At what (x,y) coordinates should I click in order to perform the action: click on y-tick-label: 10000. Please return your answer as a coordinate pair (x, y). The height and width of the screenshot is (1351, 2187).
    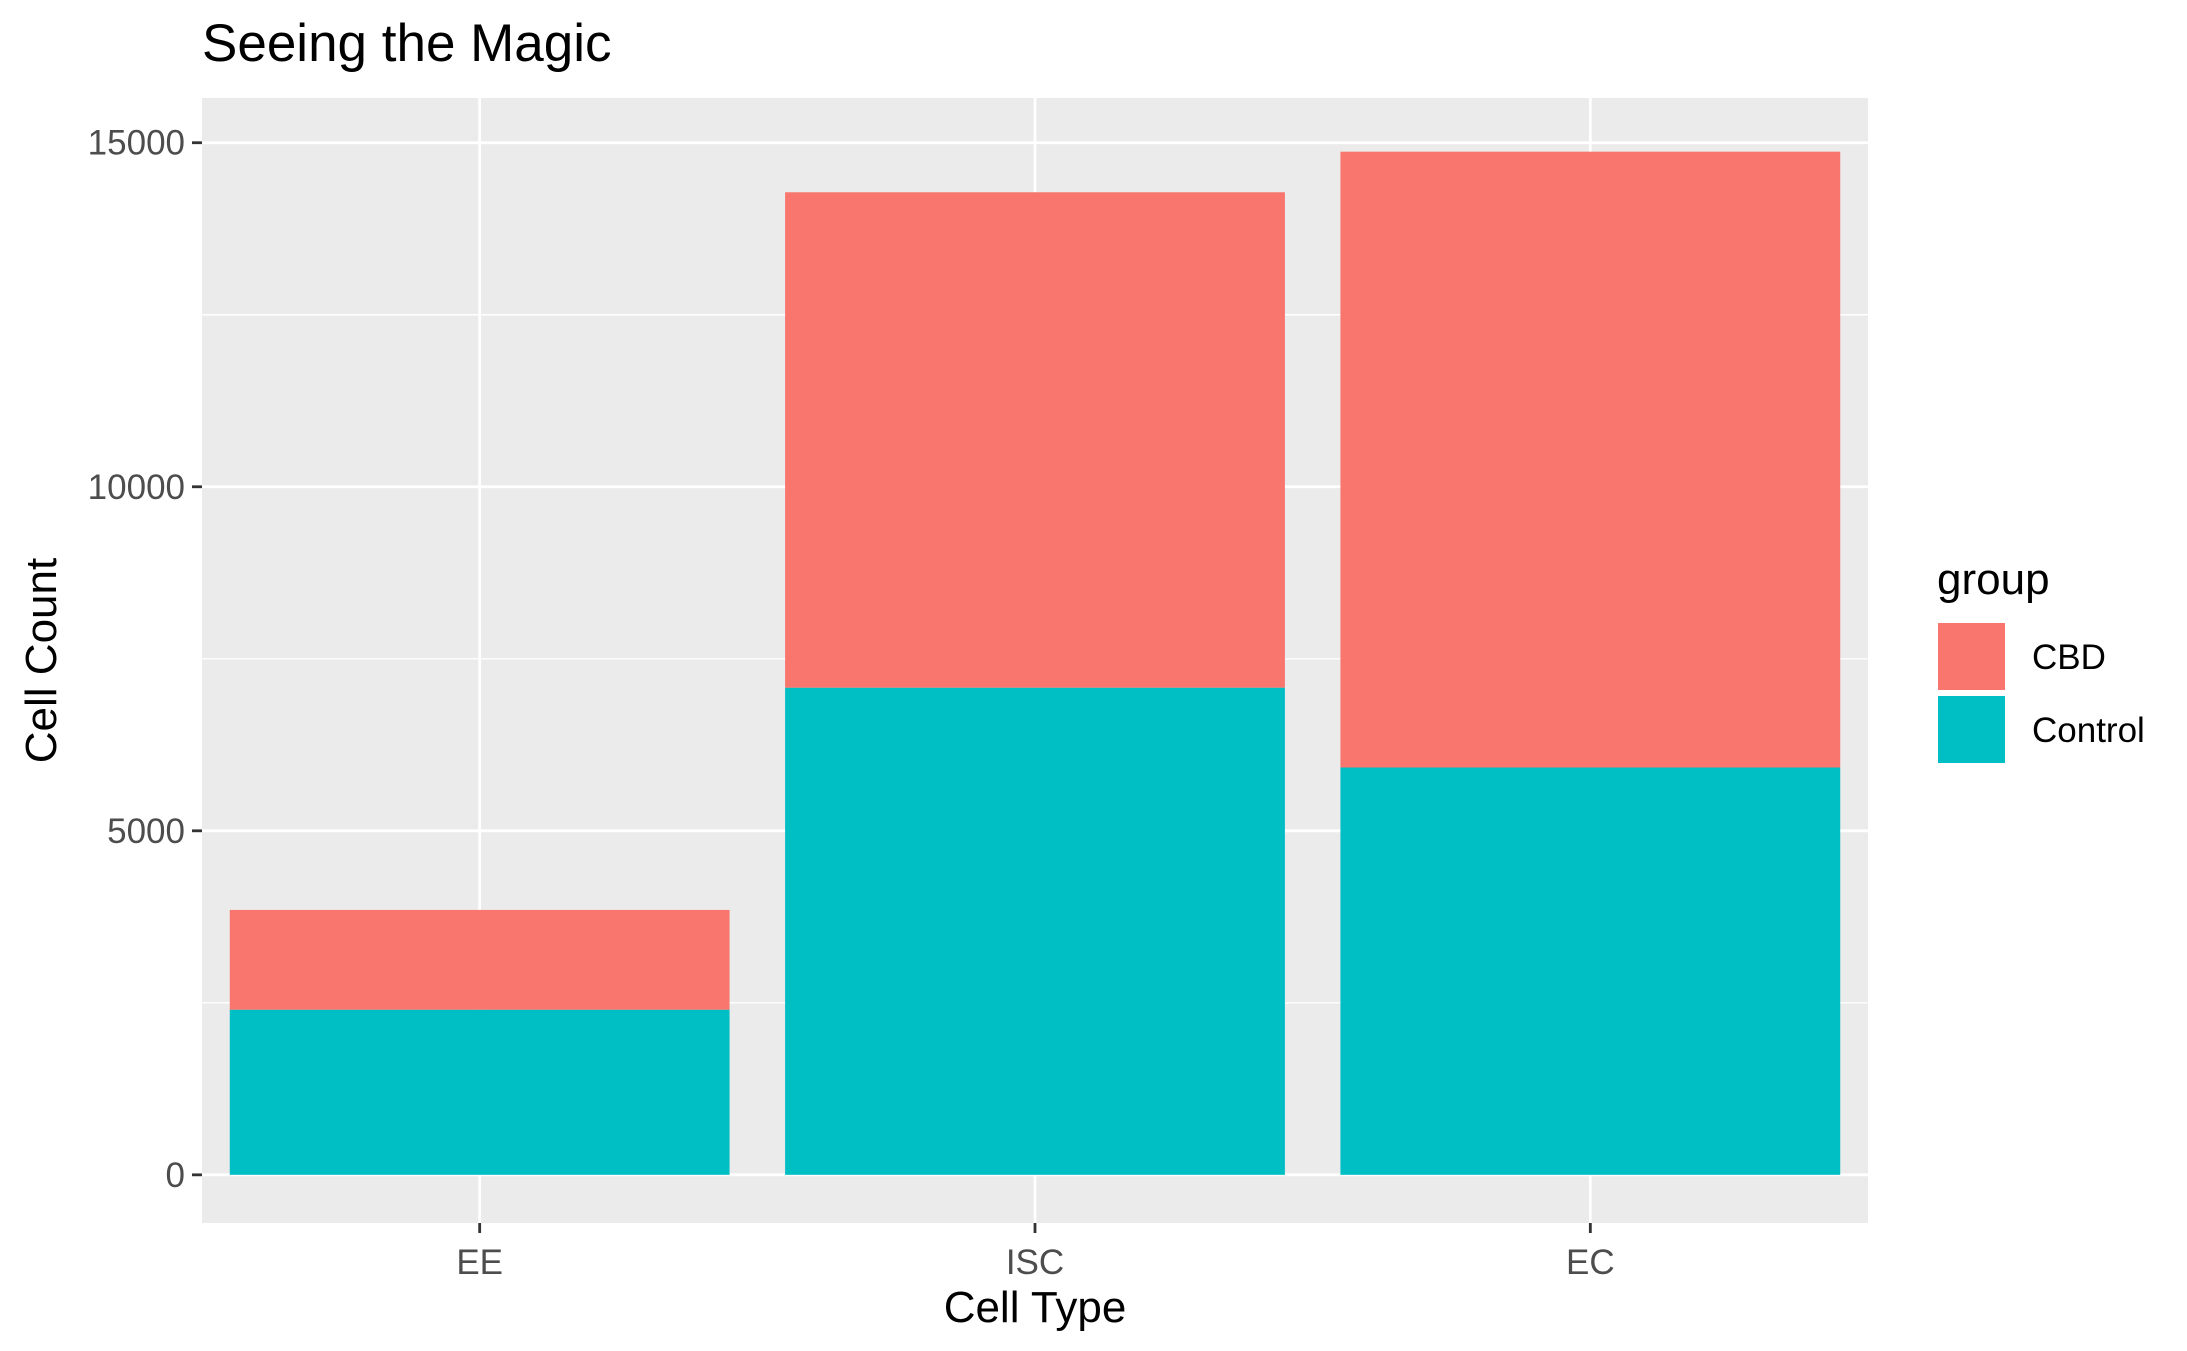
    Looking at the image, I should click on (136, 487).